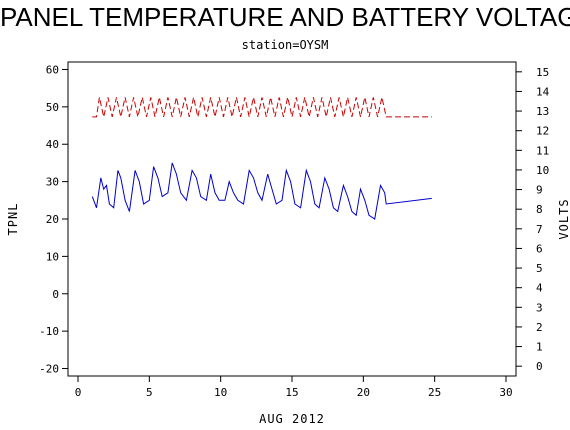 The image size is (570, 430). I want to click on y-left-tick-label: 20, so click(52, 219).